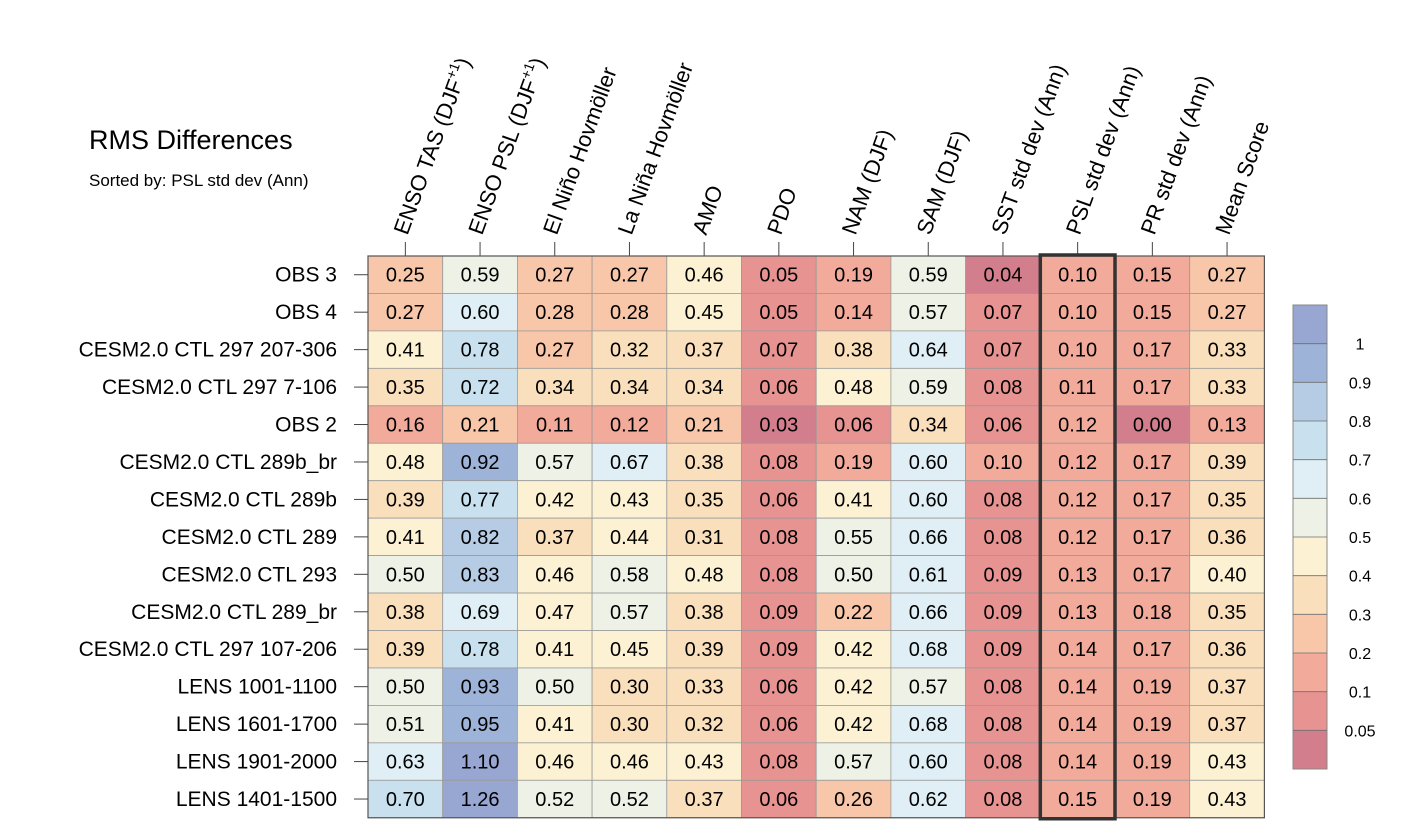 This screenshot has width=1403, height=839. I want to click on cell-value: 0.68, so click(928, 725).